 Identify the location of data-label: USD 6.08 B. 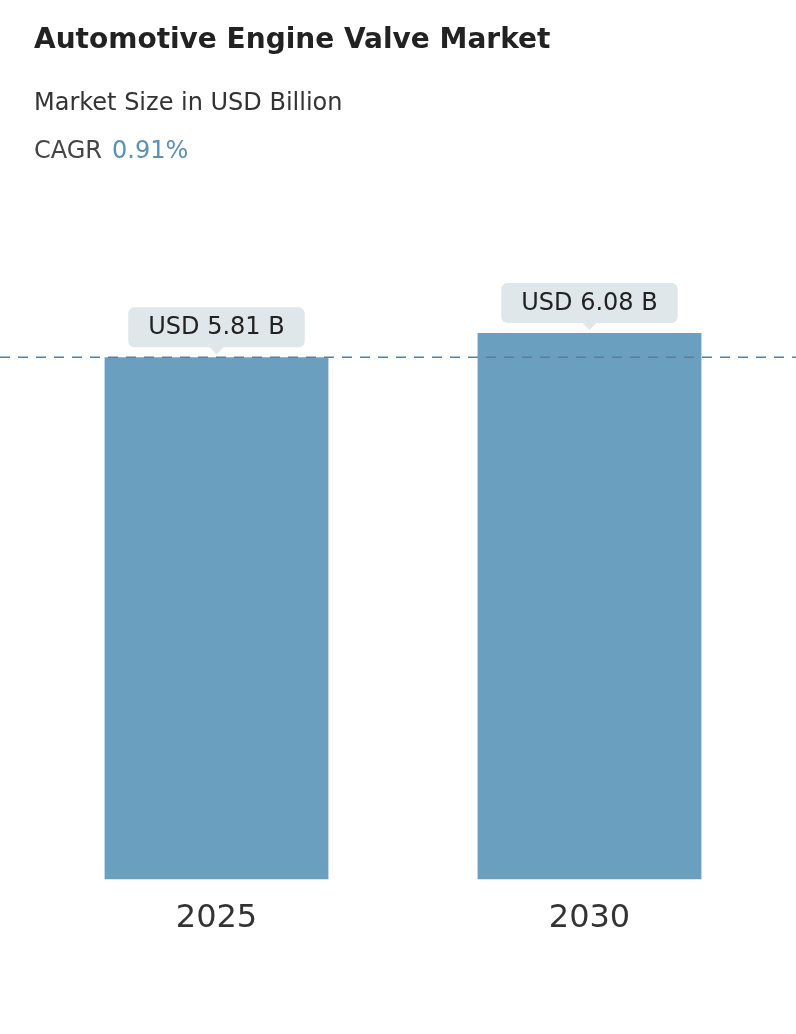
(589, 302).